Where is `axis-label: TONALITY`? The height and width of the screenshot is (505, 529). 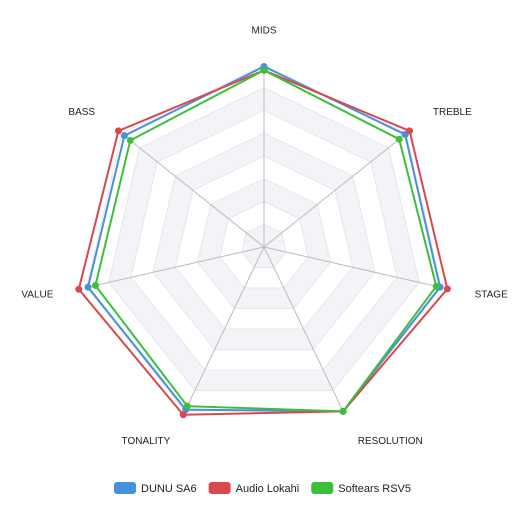
axis-label: TONALITY is located at coordinates (146, 441).